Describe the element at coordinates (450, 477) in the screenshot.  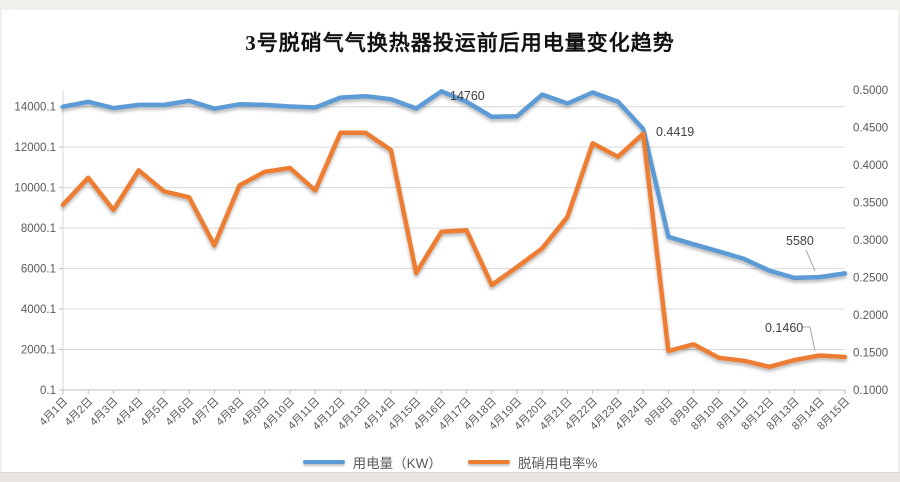
I see `bottom-frame-strip` at that location.